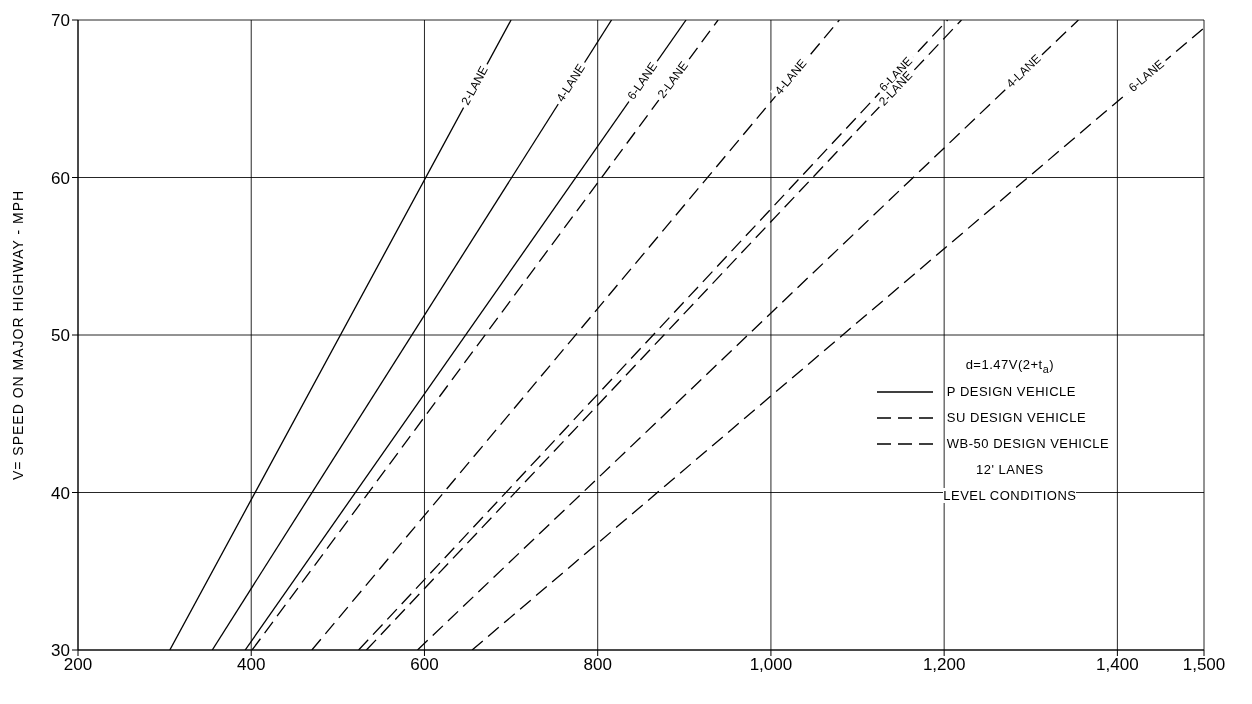  I want to click on x-tick-label: 1,500, so click(1204, 665).